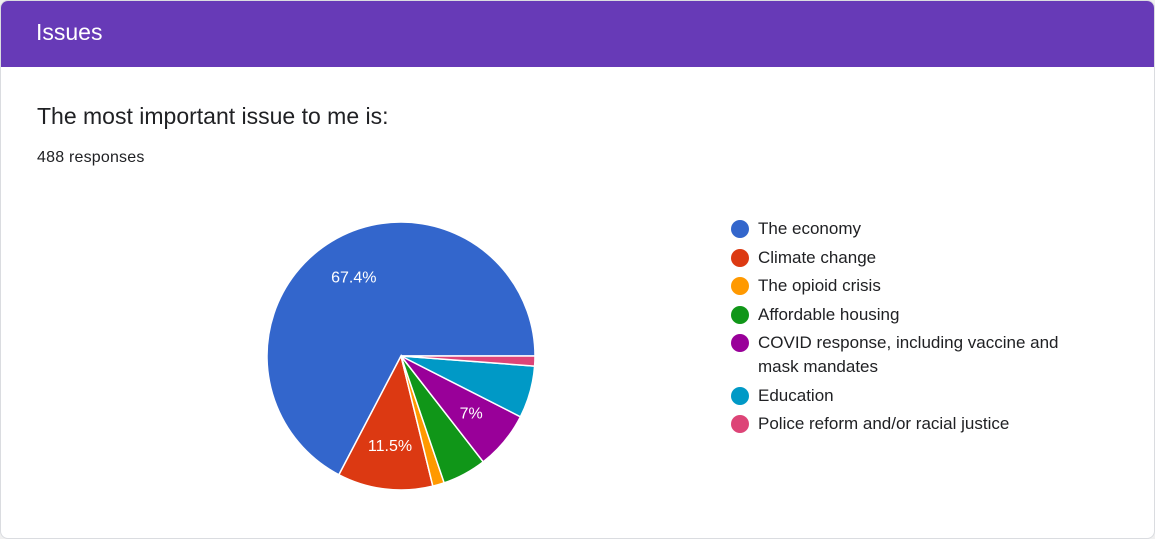  What do you see at coordinates (819, 285) in the screenshot?
I see `legend-label: The opioid crisis` at bounding box center [819, 285].